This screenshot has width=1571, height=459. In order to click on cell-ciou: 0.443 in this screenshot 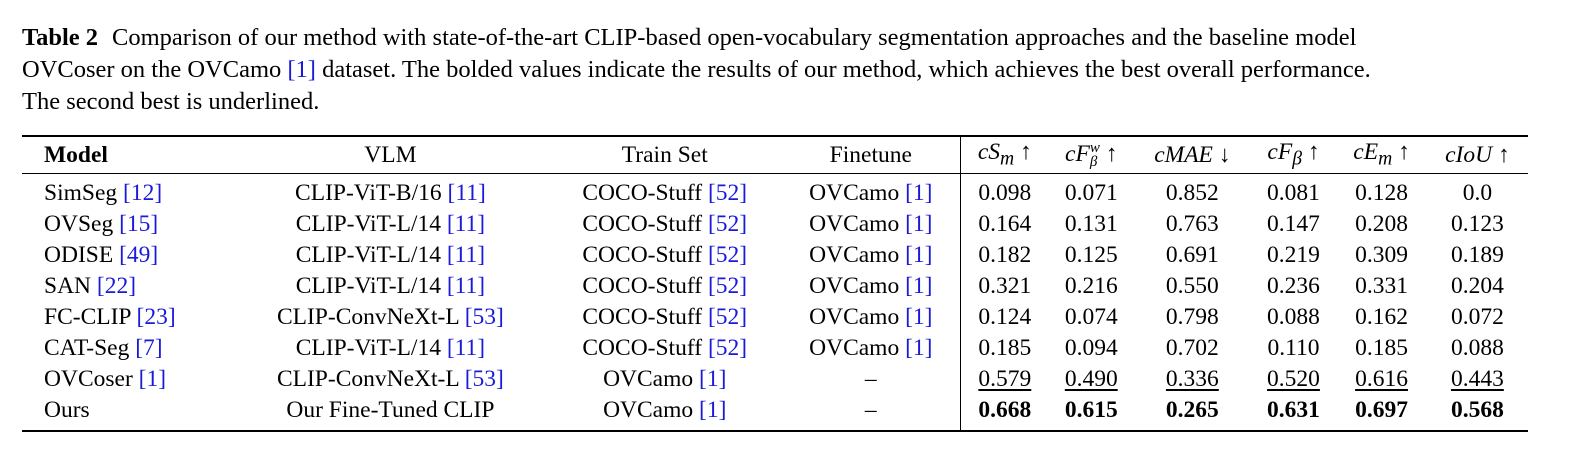, I will do `click(1477, 379)`.